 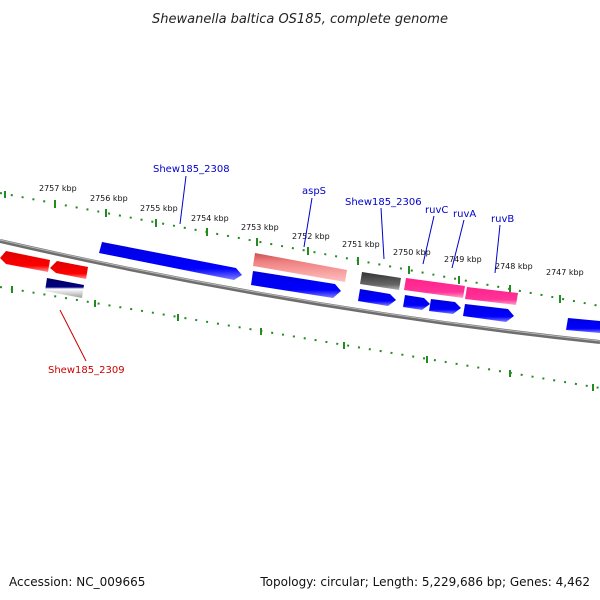 I want to click on gene-label-shew185-2306: Shew185_2306, so click(x=383, y=202).